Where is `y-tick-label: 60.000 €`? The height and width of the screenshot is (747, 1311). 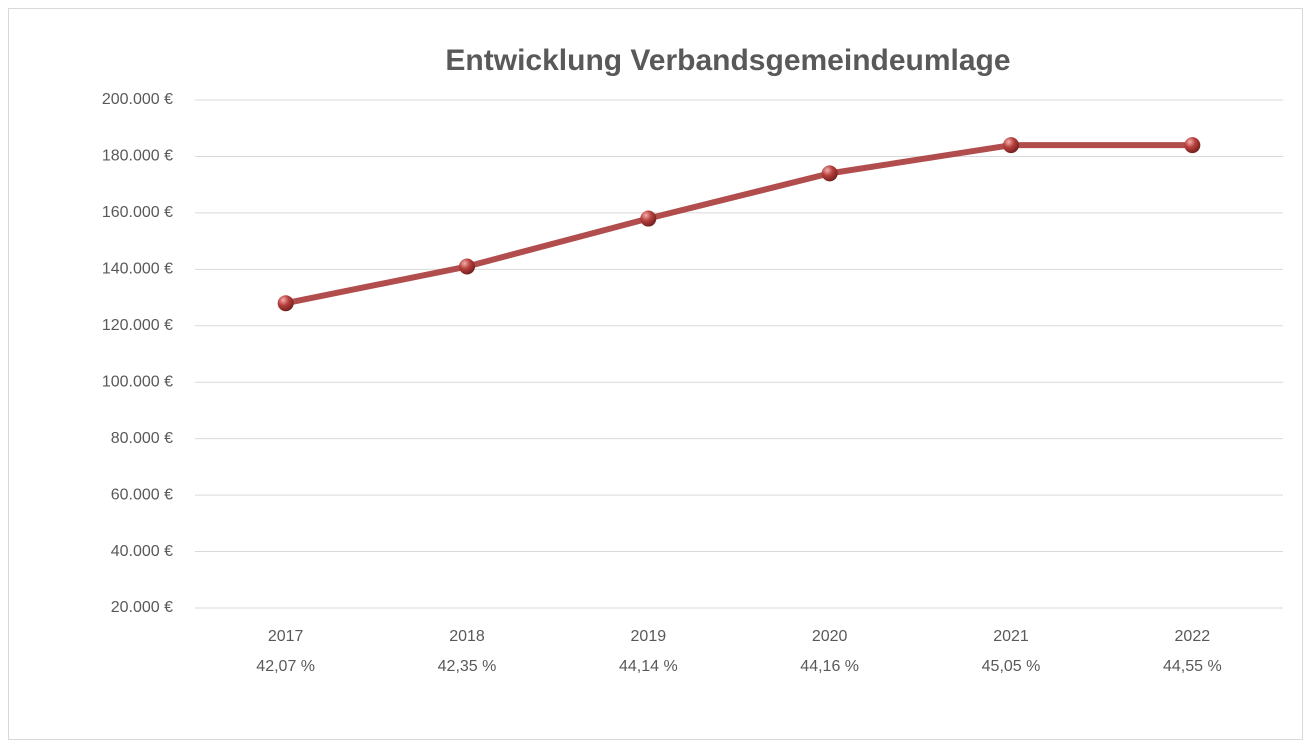
y-tick-label: 60.000 € is located at coordinates (142, 494).